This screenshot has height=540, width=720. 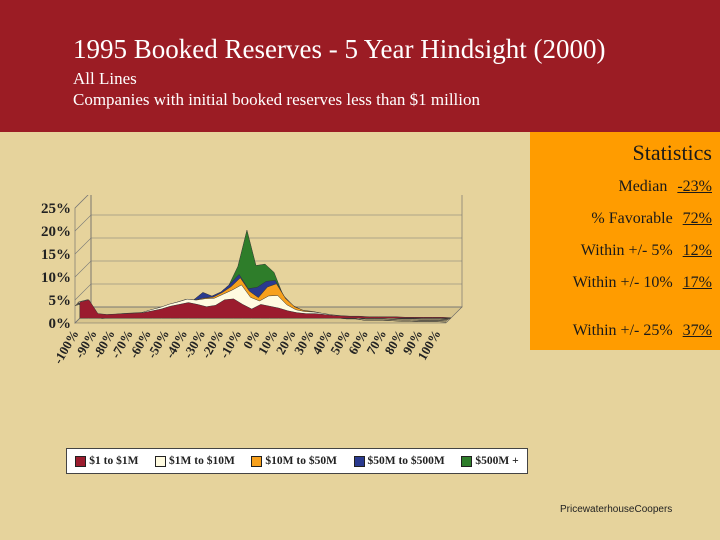 What do you see at coordinates (56, 278) in the screenshot?
I see `y-tick-label: 10%` at bounding box center [56, 278].